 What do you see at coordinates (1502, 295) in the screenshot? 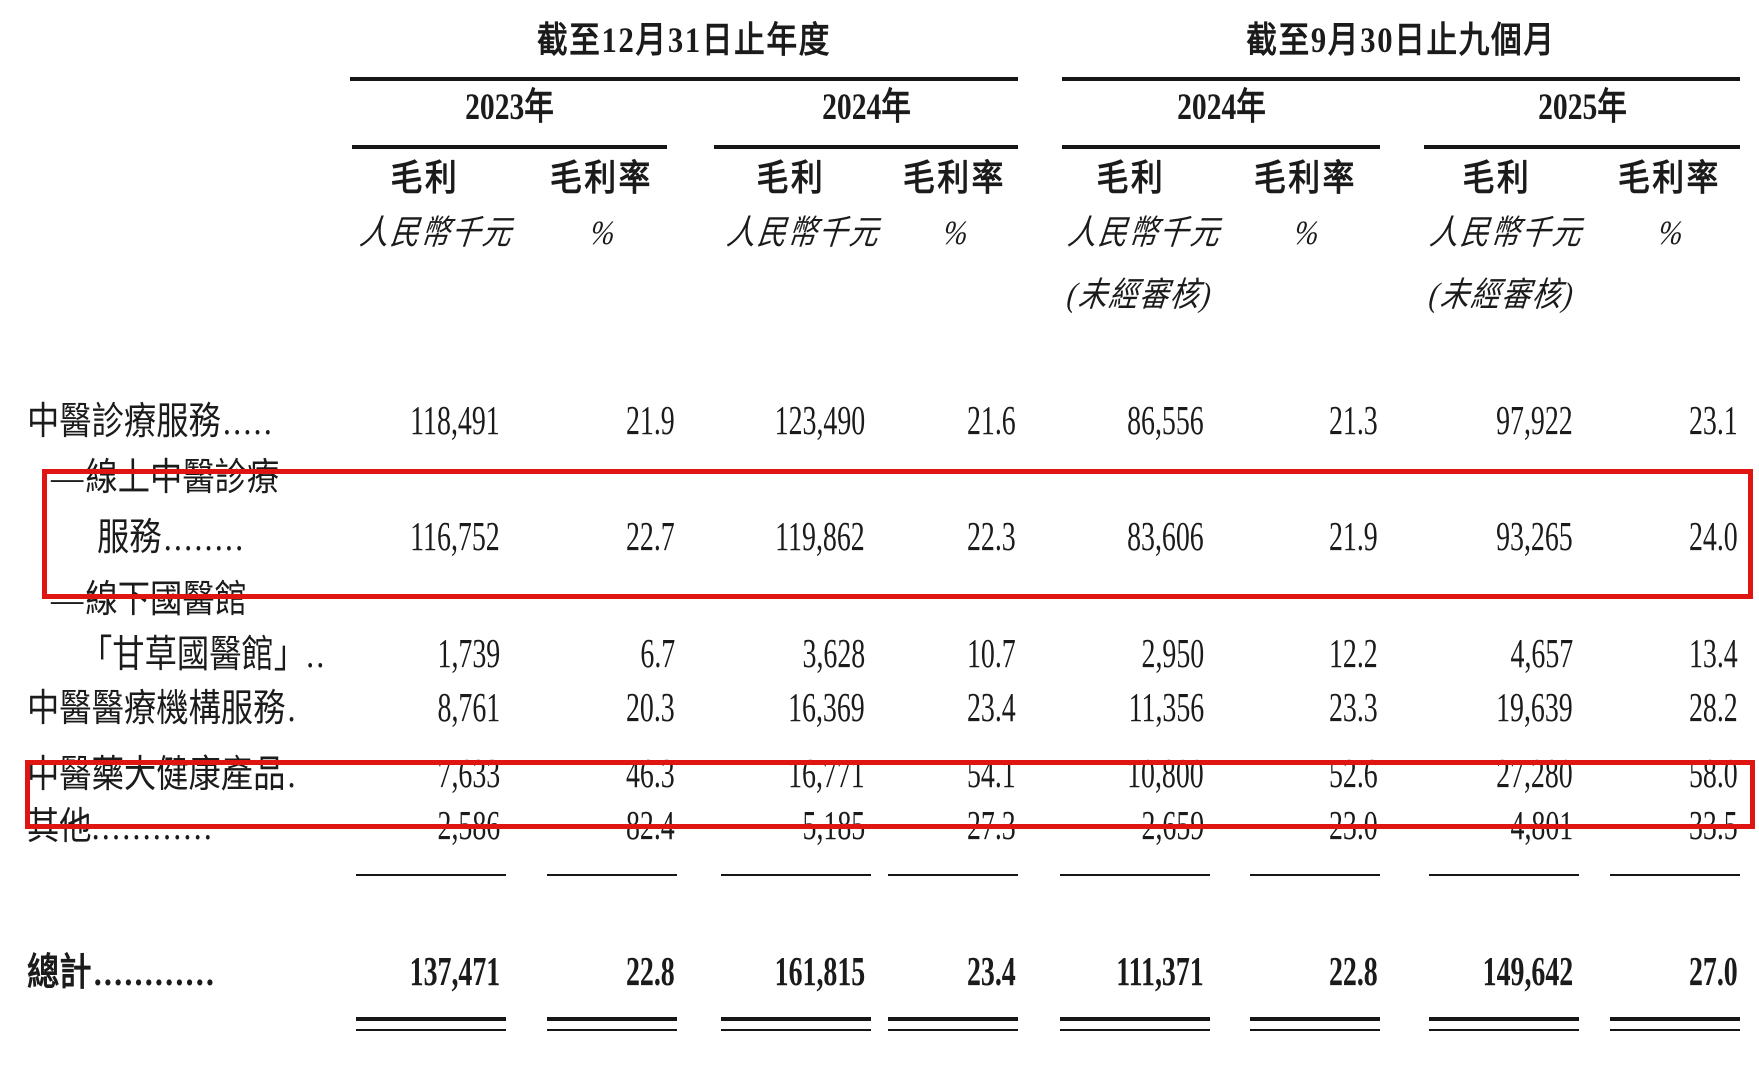
I see `unaudited-2025-9m: (未經審核)` at bounding box center [1502, 295].